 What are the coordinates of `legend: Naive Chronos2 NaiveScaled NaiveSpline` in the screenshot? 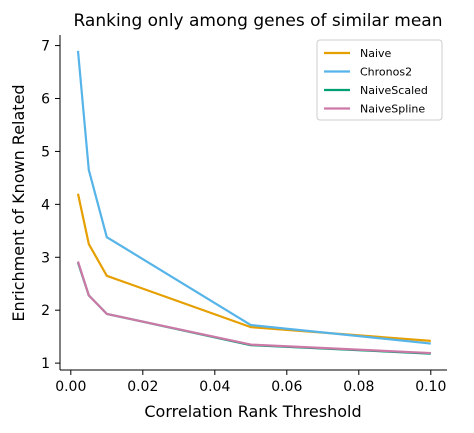 It's located at (379, 80).